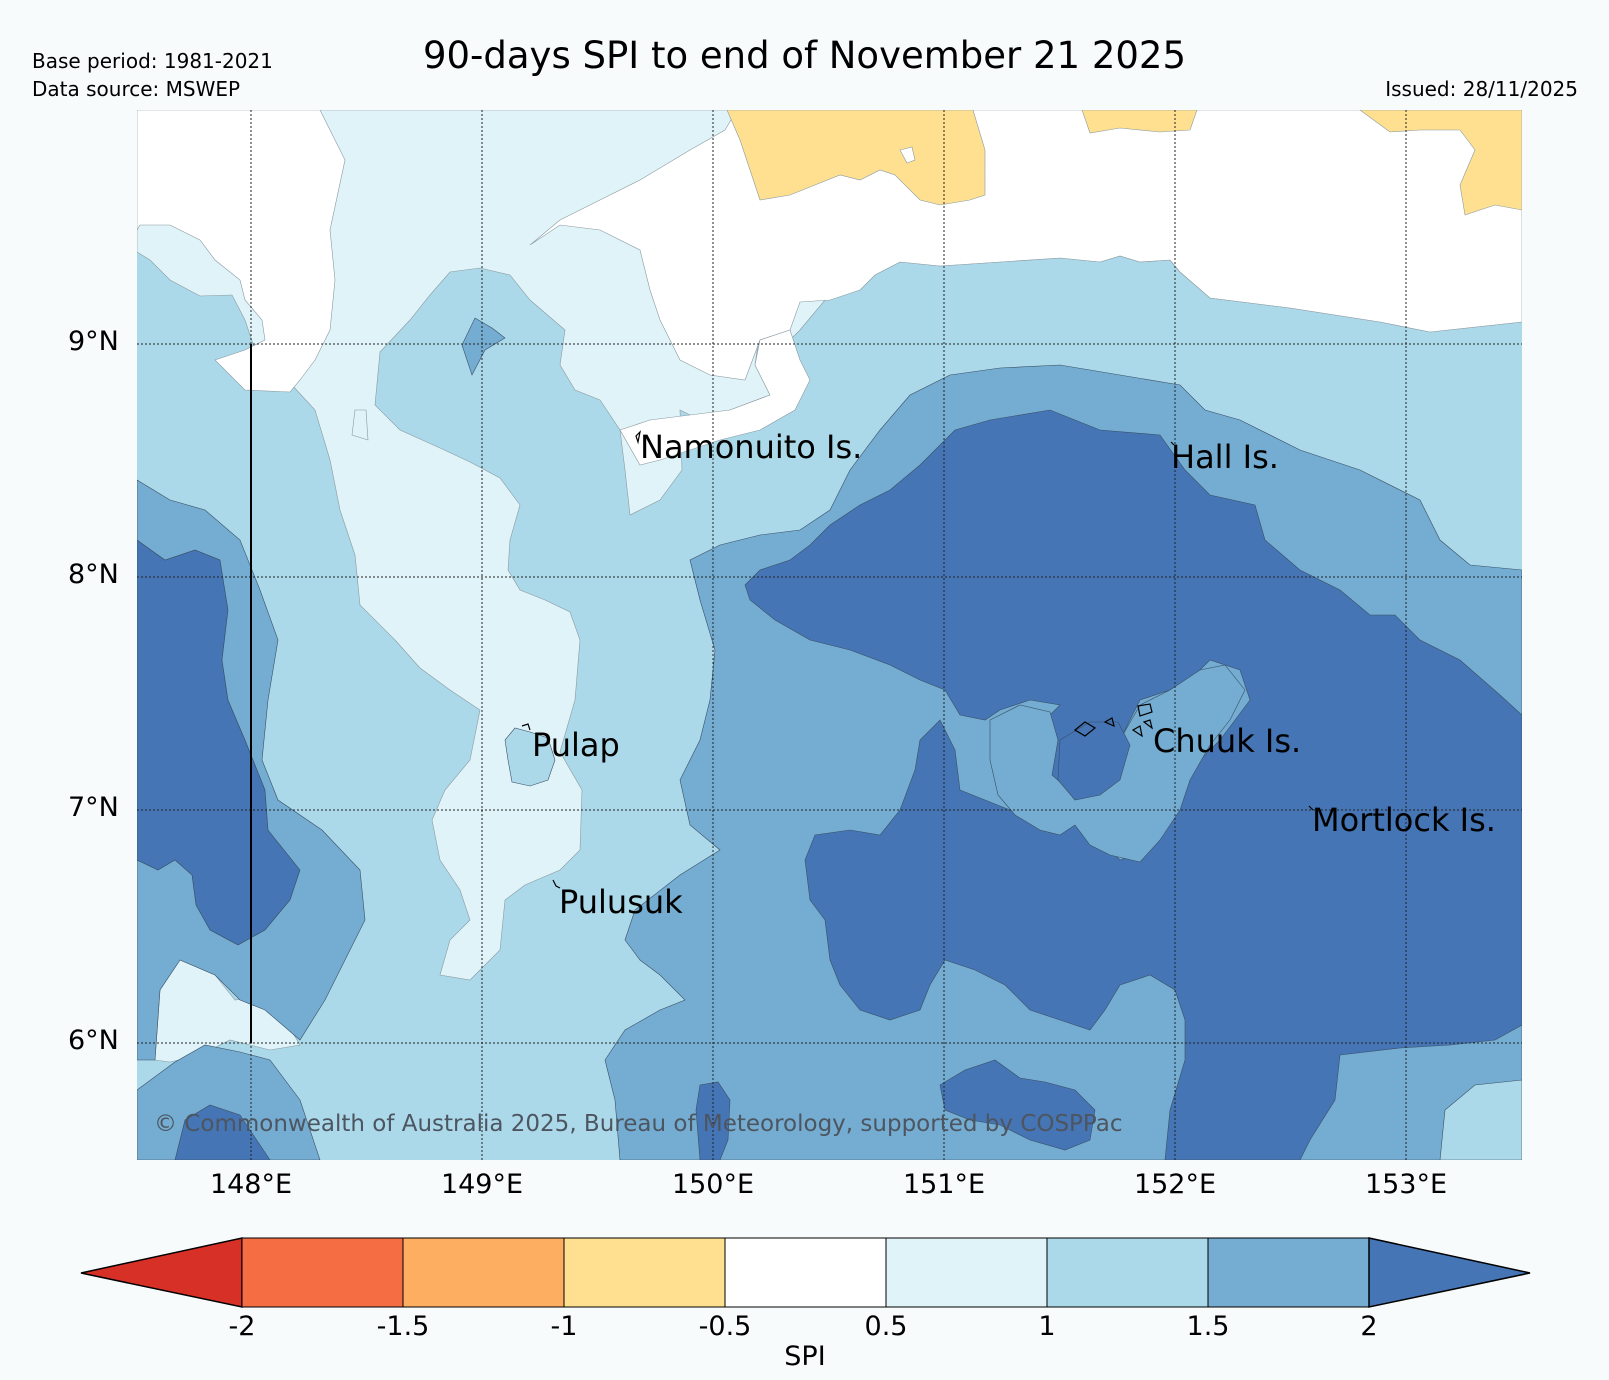  What do you see at coordinates (944, 1184) in the screenshot?
I see `lon-tick-151e: 151°E` at bounding box center [944, 1184].